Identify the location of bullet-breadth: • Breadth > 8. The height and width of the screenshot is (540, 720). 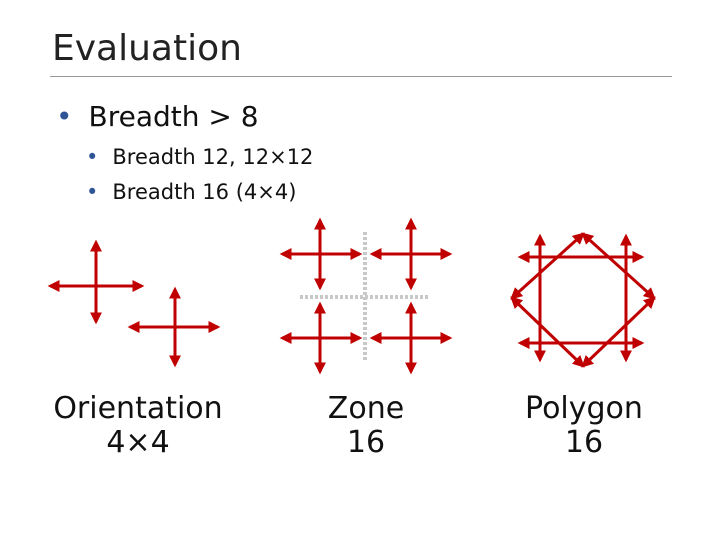
(157, 116).